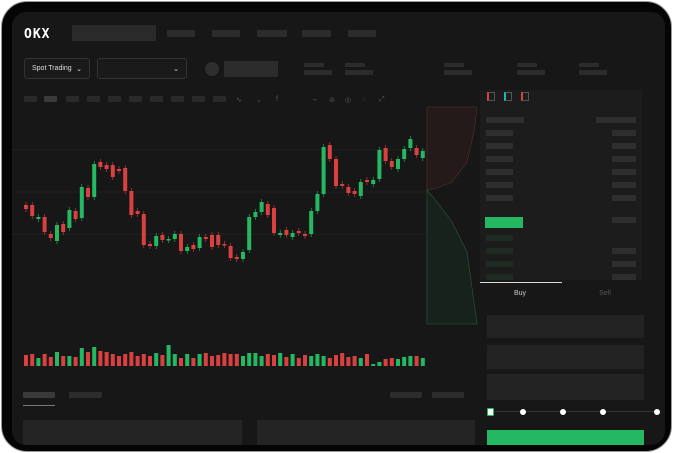 The width and height of the screenshot is (673, 453). What do you see at coordinates (239, 100) in the screenshot?
I see `line-tool-icon: ∿` at bounding box center [239, 100].